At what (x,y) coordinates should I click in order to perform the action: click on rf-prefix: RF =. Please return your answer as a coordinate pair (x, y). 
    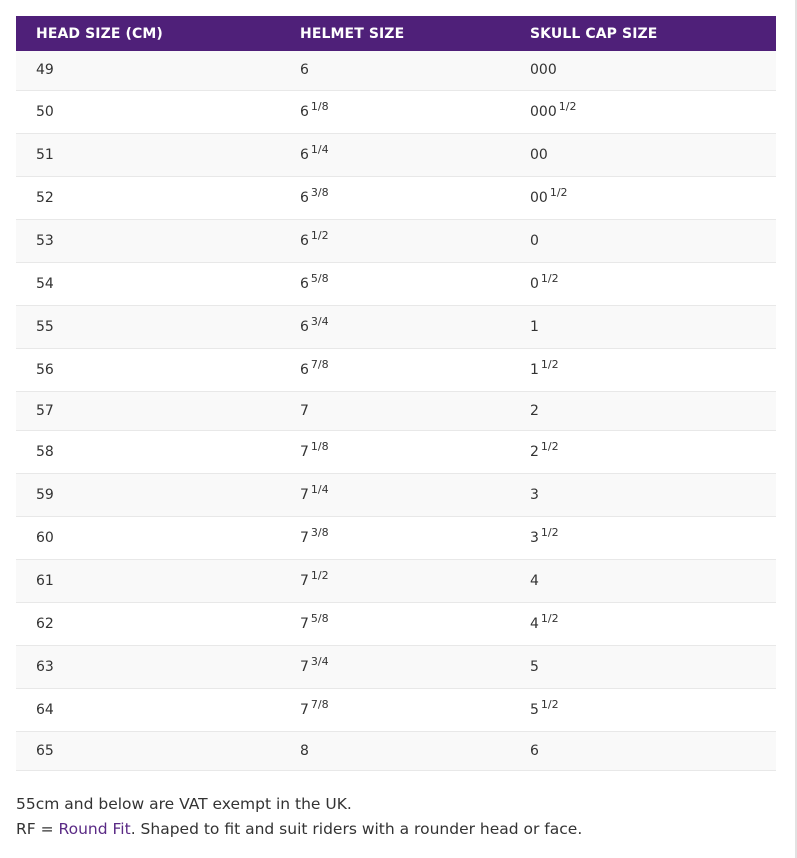
    Looking at the image, I should click on (37, 829).